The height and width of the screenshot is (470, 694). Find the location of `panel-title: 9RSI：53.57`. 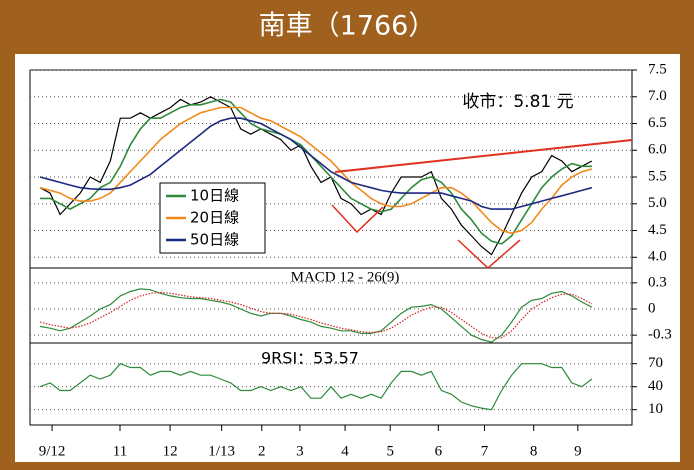

panel-title: 9RSI：53.57 is located at coordinates (310, 358).